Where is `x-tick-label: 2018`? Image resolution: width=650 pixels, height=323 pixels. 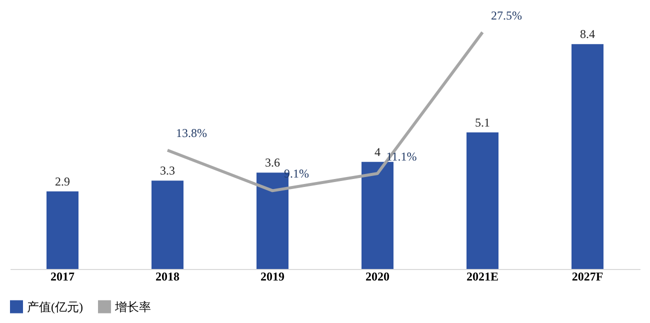
x-tick-label: 2018 is located at coordinates (168, 277).